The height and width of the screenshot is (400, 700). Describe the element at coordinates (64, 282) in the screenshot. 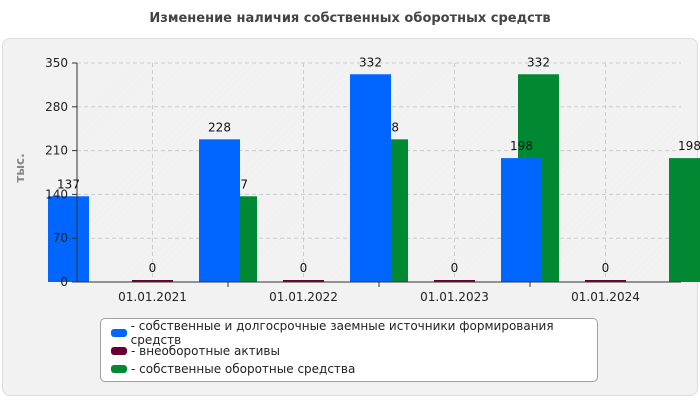

I see `y-tick-label: 0` at that location.